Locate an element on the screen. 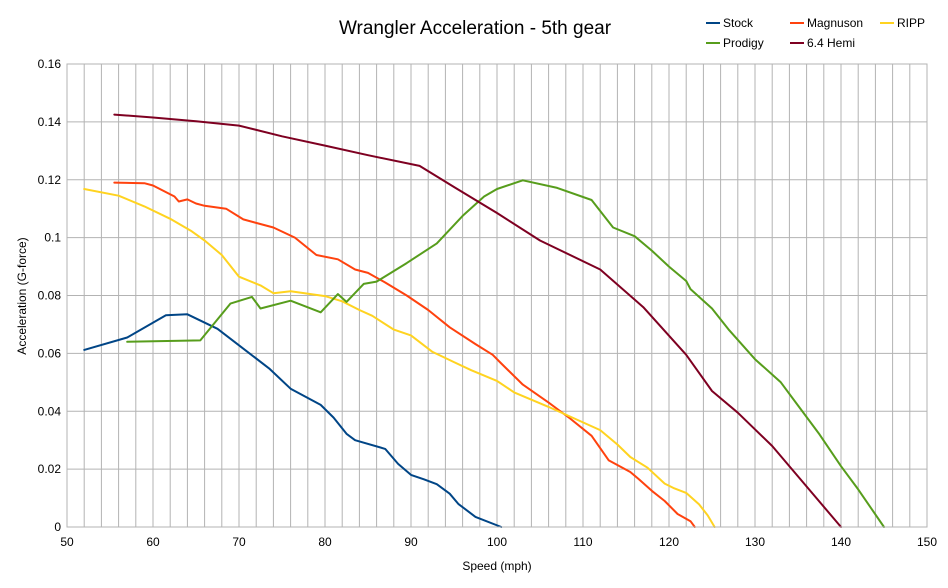  y-tick-label: 0.04 is located at coordinates (50, 411).